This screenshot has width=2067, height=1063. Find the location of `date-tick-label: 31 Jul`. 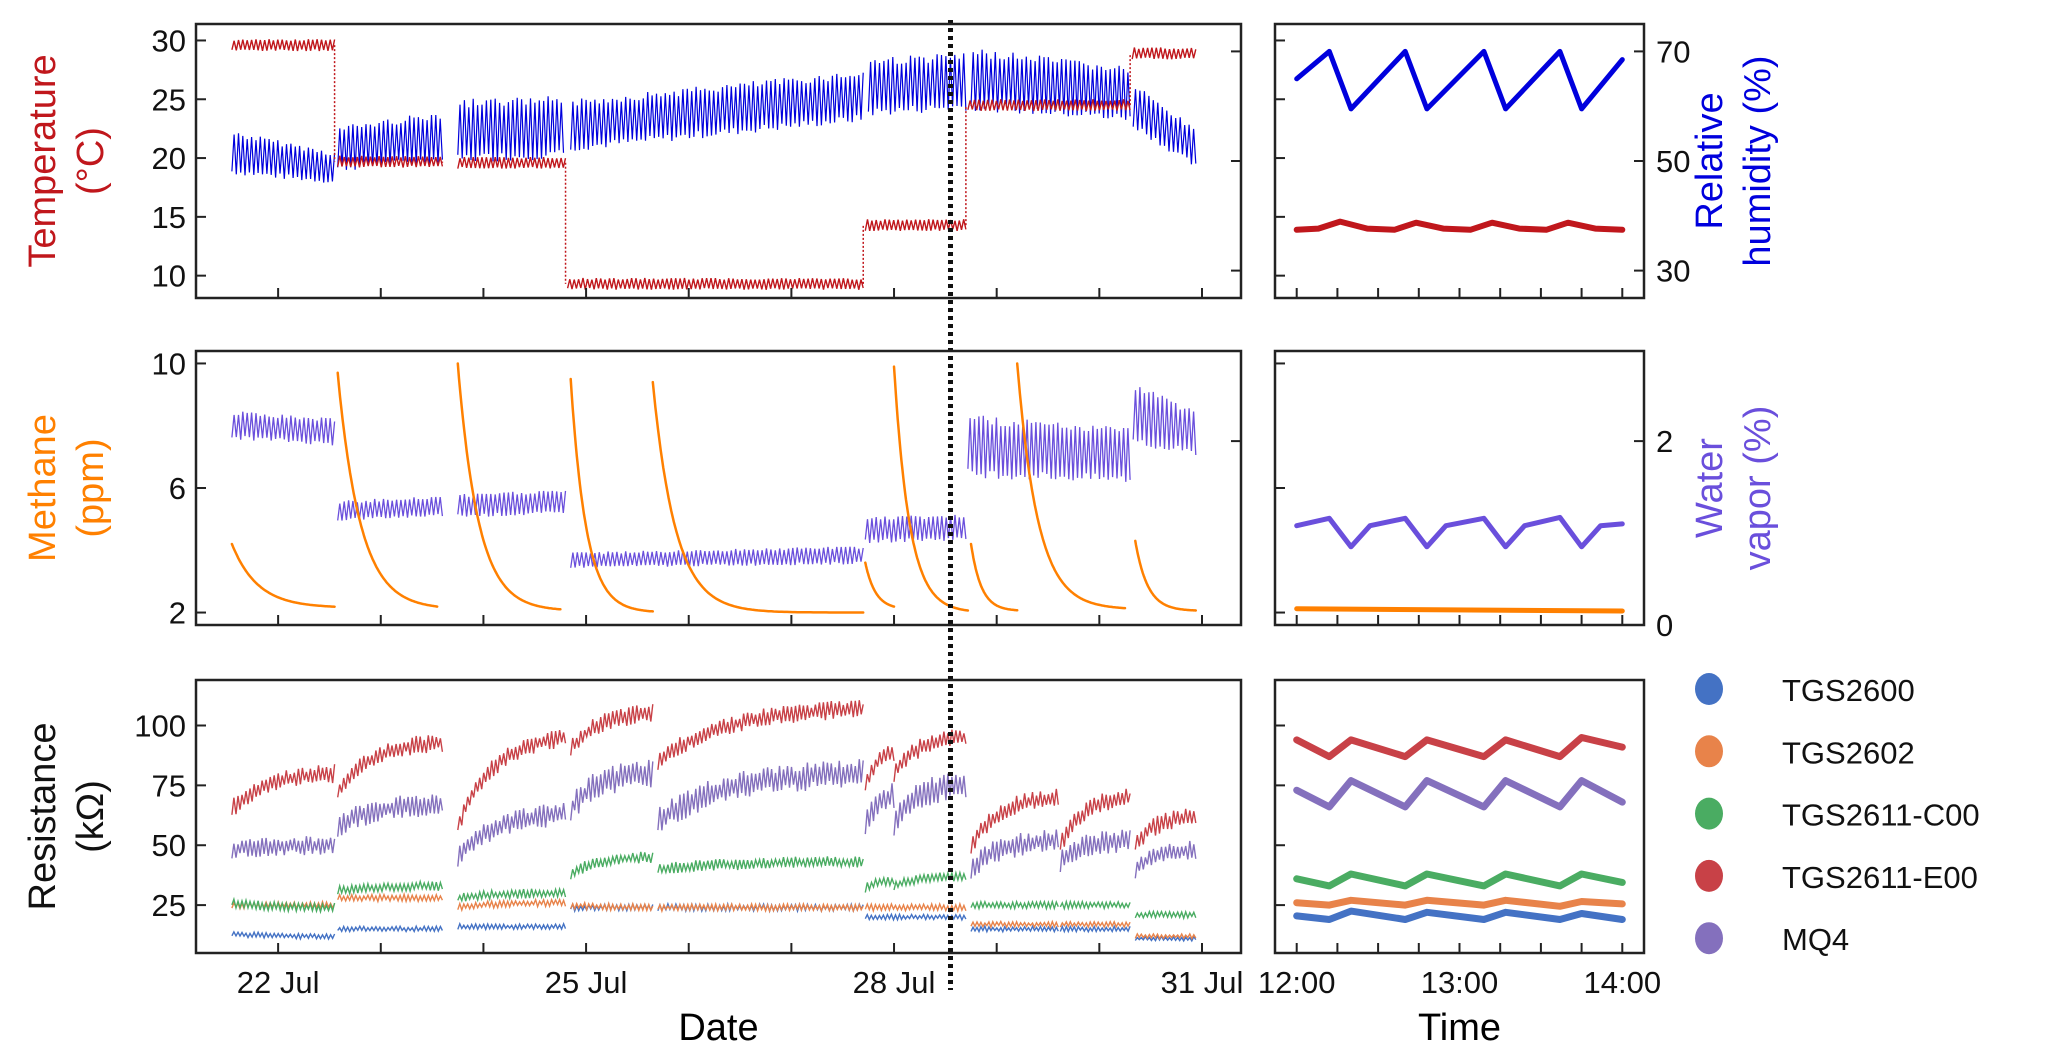

date-tick-label: 31 Jul is located at coordinates (1202, 982).